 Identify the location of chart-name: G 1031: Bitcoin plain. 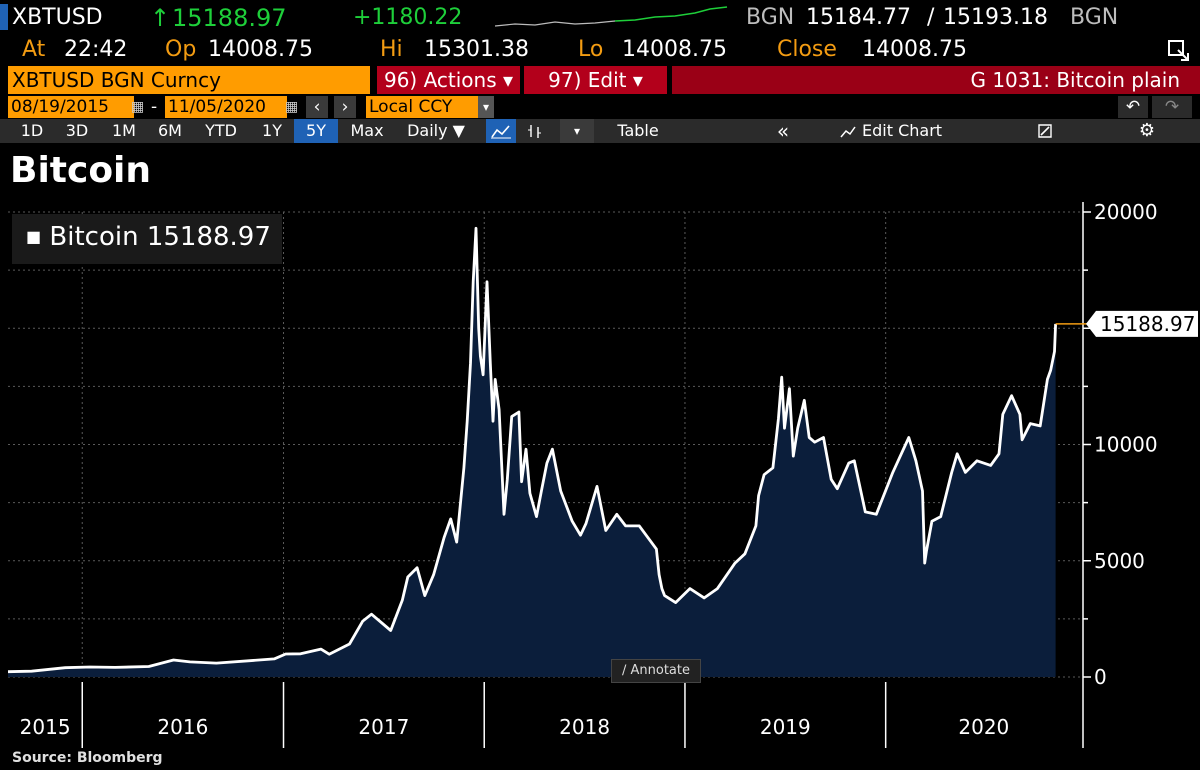
(936, 80).